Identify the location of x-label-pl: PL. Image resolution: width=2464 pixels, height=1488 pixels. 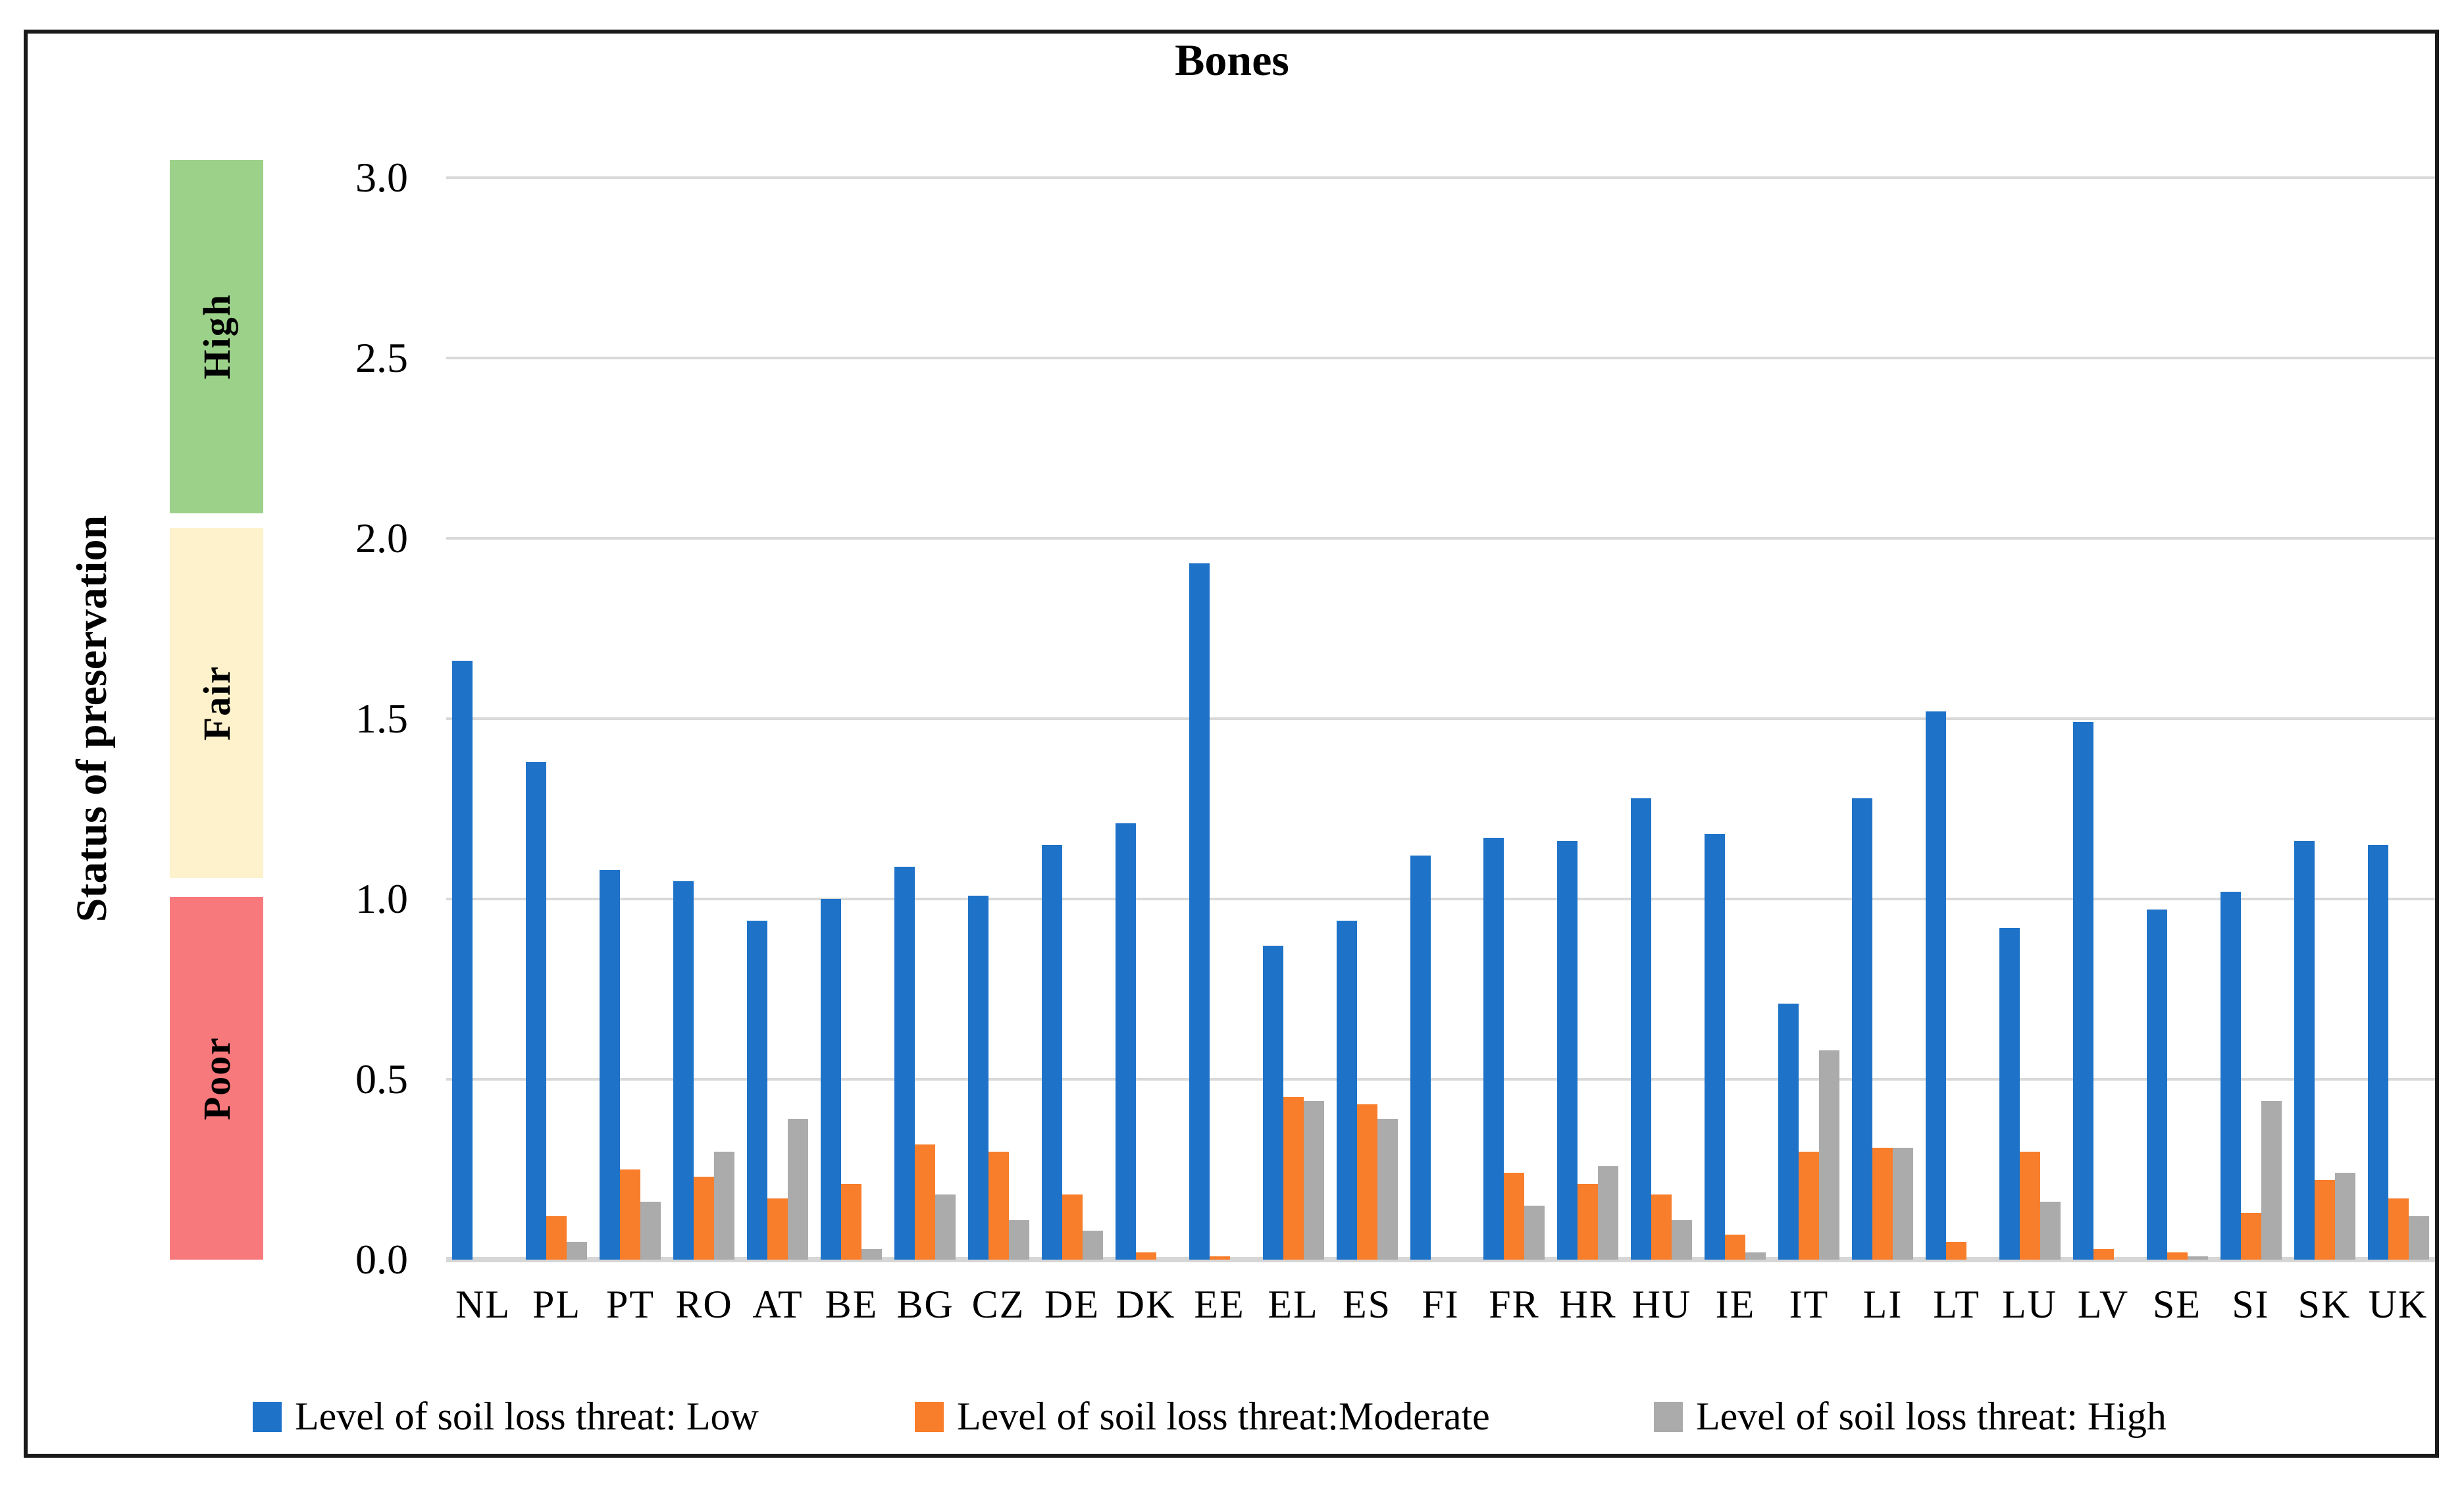
(557, 1304).